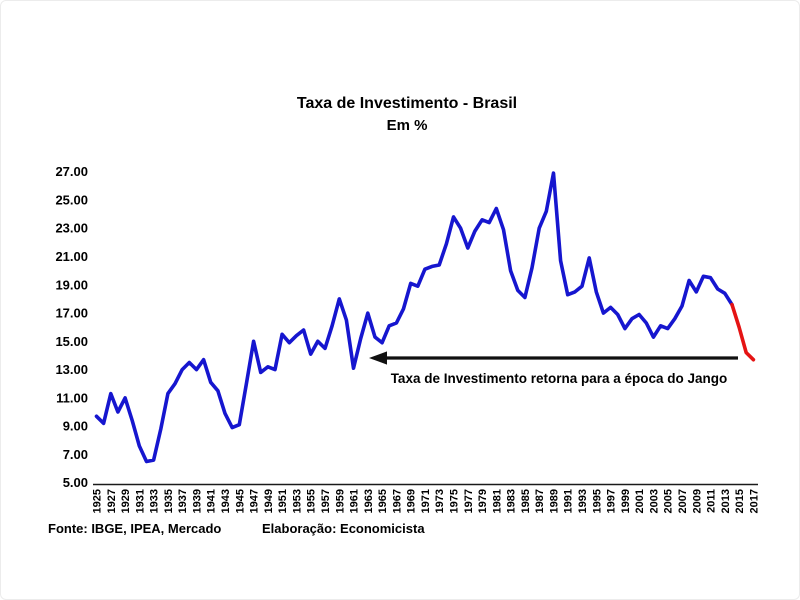 This screenshot has height=600, width=800. Describe the element at coordinates (340, 501) in the screenshot. I see `x-tick-label: 1959` at that location.